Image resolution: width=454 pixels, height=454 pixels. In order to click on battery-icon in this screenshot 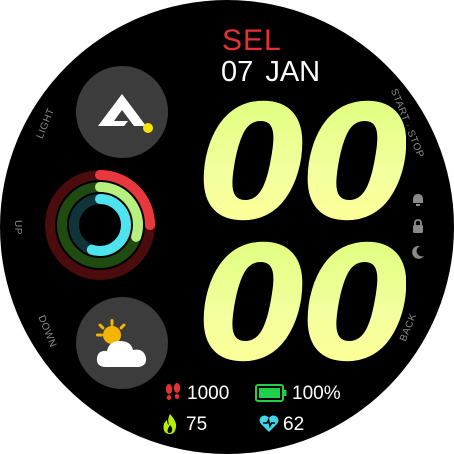, I will do `click(271, 393)`.